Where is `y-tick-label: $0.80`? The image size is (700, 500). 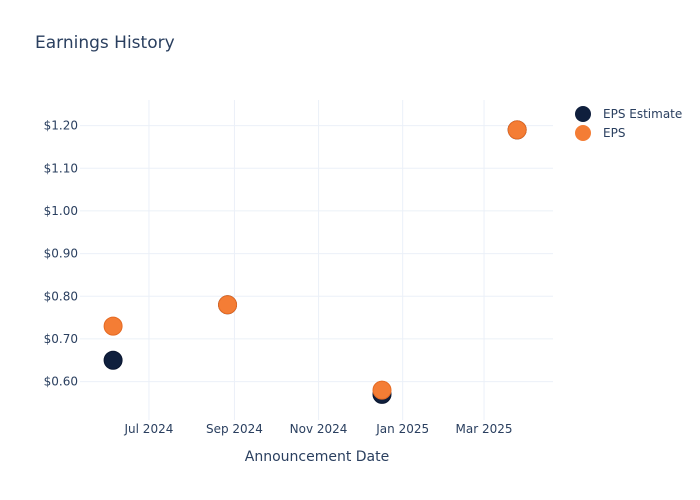
y-tick-label: $0.80 is located at coordinates (61, 296).